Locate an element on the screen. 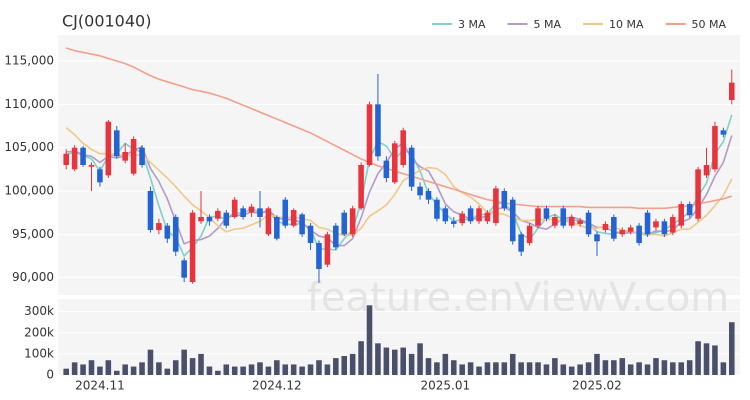 This screenshot has width=750, height=400. x-tick-label: 2025.01 is located at coordinates (446, 386).